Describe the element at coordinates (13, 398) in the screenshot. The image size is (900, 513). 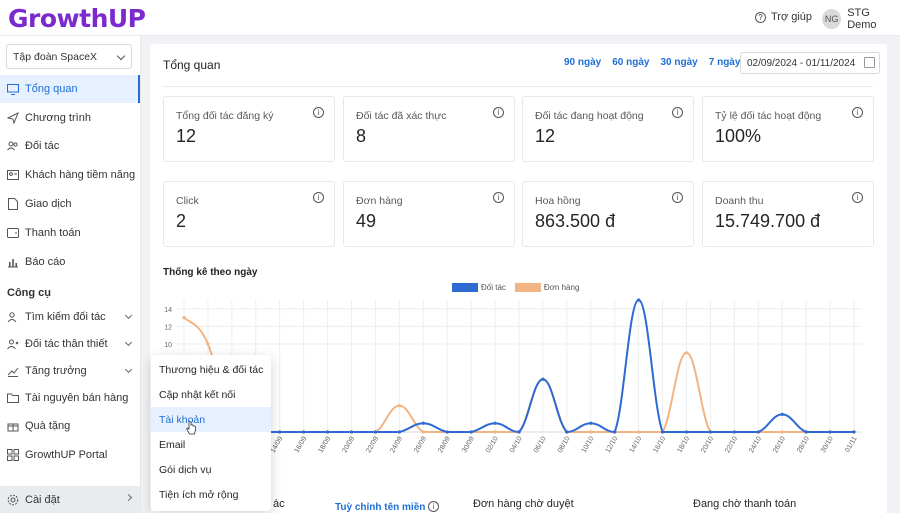
I see `folder-icon` at that location.